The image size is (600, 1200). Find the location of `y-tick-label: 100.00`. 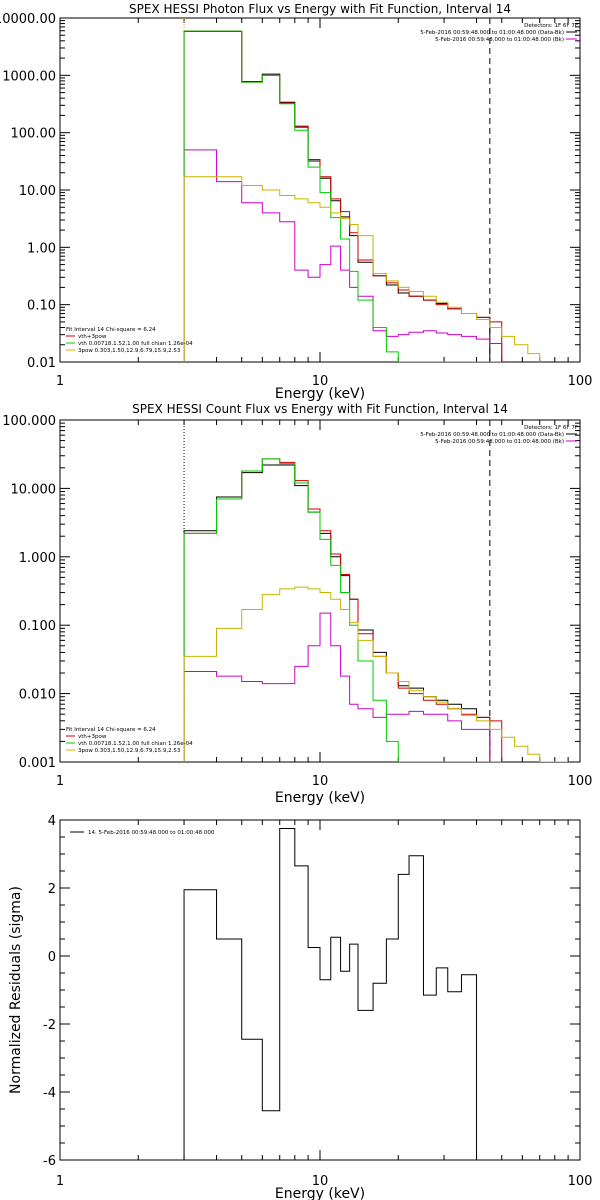

y-tick-label: 100.00 is located at coordinates (34, 134).